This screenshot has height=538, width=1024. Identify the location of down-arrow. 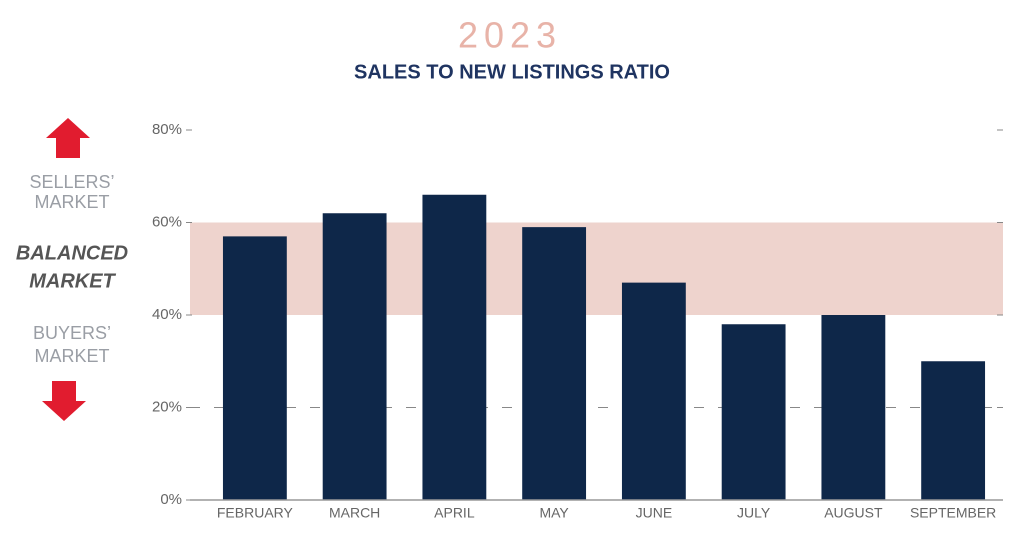
(64, 401).